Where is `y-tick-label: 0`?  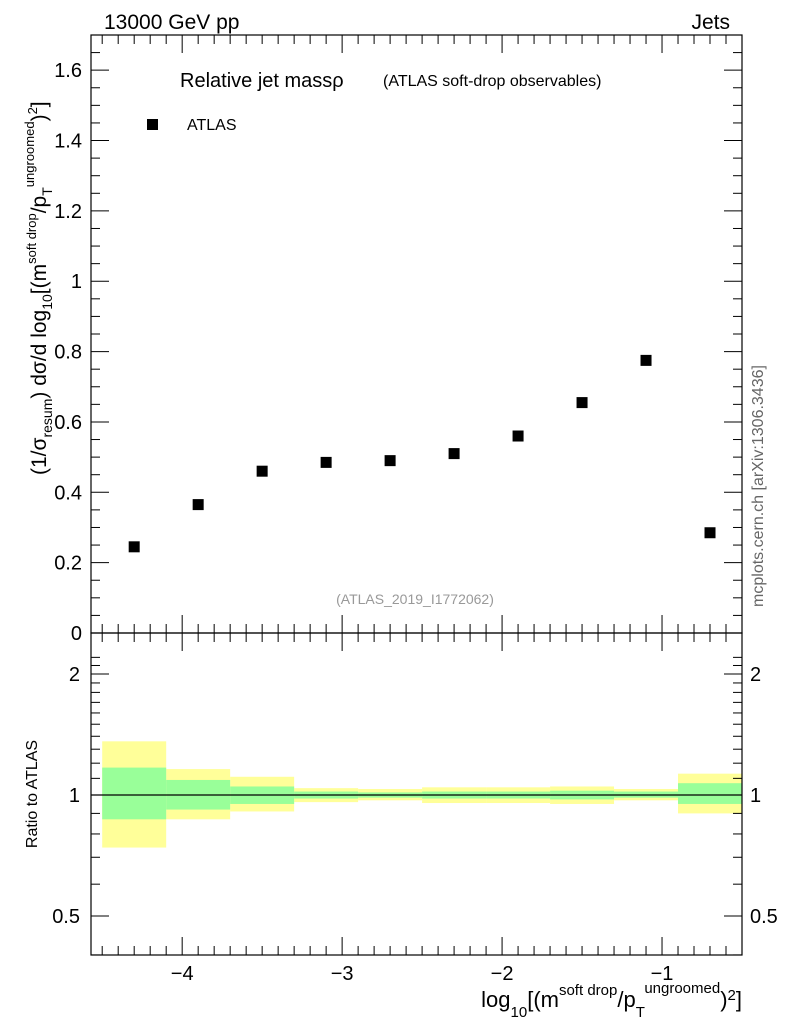
y-tick-label: 0 is located at coordinates (76, 634).